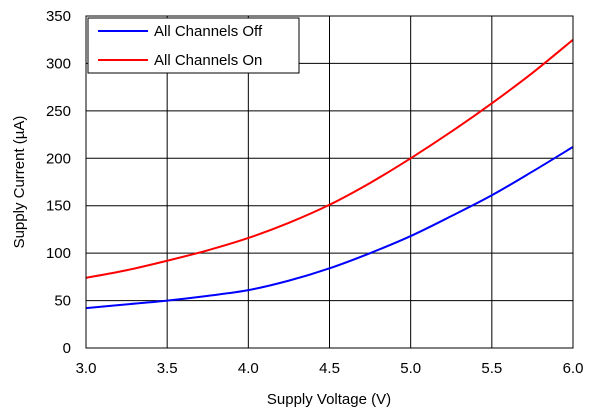 The width and height of the screenshot is (596, 411). I want to click on legend-label-on: All Channels On, so click(208, 60).